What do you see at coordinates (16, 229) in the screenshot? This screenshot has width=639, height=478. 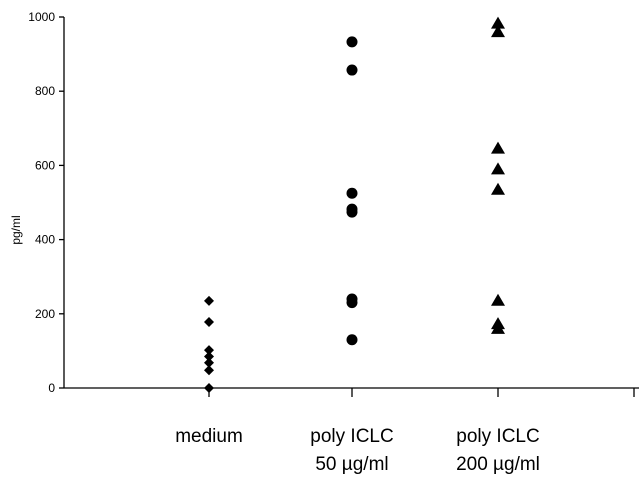 I see `y-axis-label: pg/ml` at bounding box center [16, 229].